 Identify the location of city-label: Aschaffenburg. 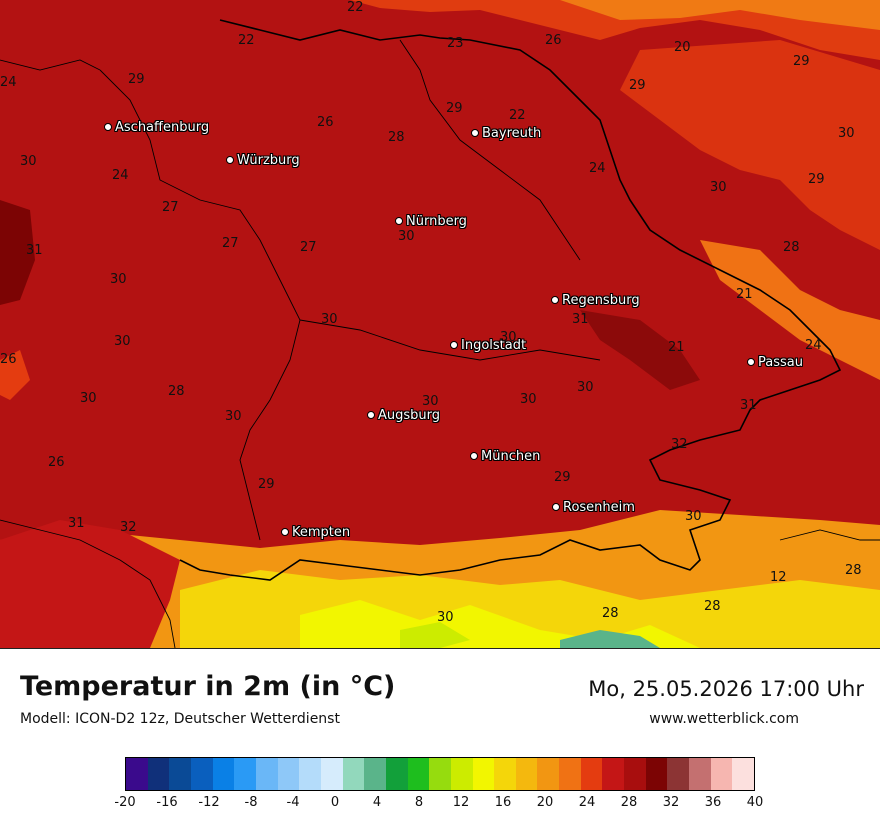
(156, 127).